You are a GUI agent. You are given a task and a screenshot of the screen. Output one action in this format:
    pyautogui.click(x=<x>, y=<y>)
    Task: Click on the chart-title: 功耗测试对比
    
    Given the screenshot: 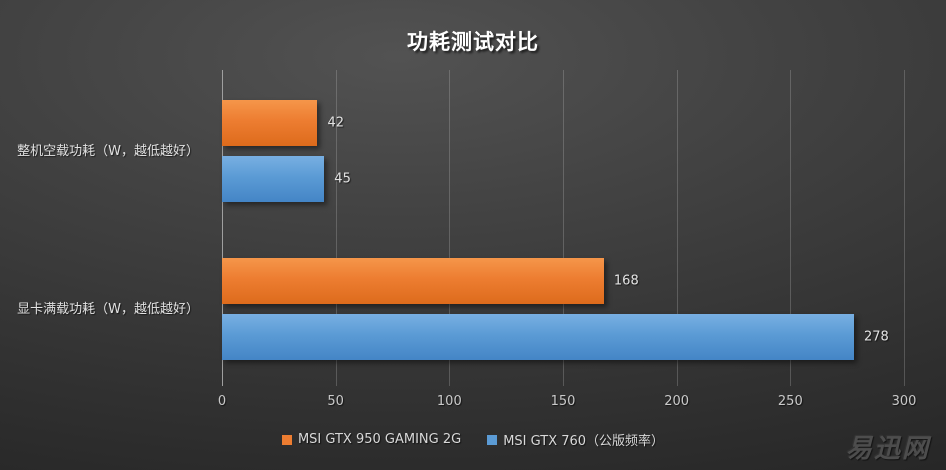 What is the action you would take?
    pyautogui.click(x=473, y=42)
    